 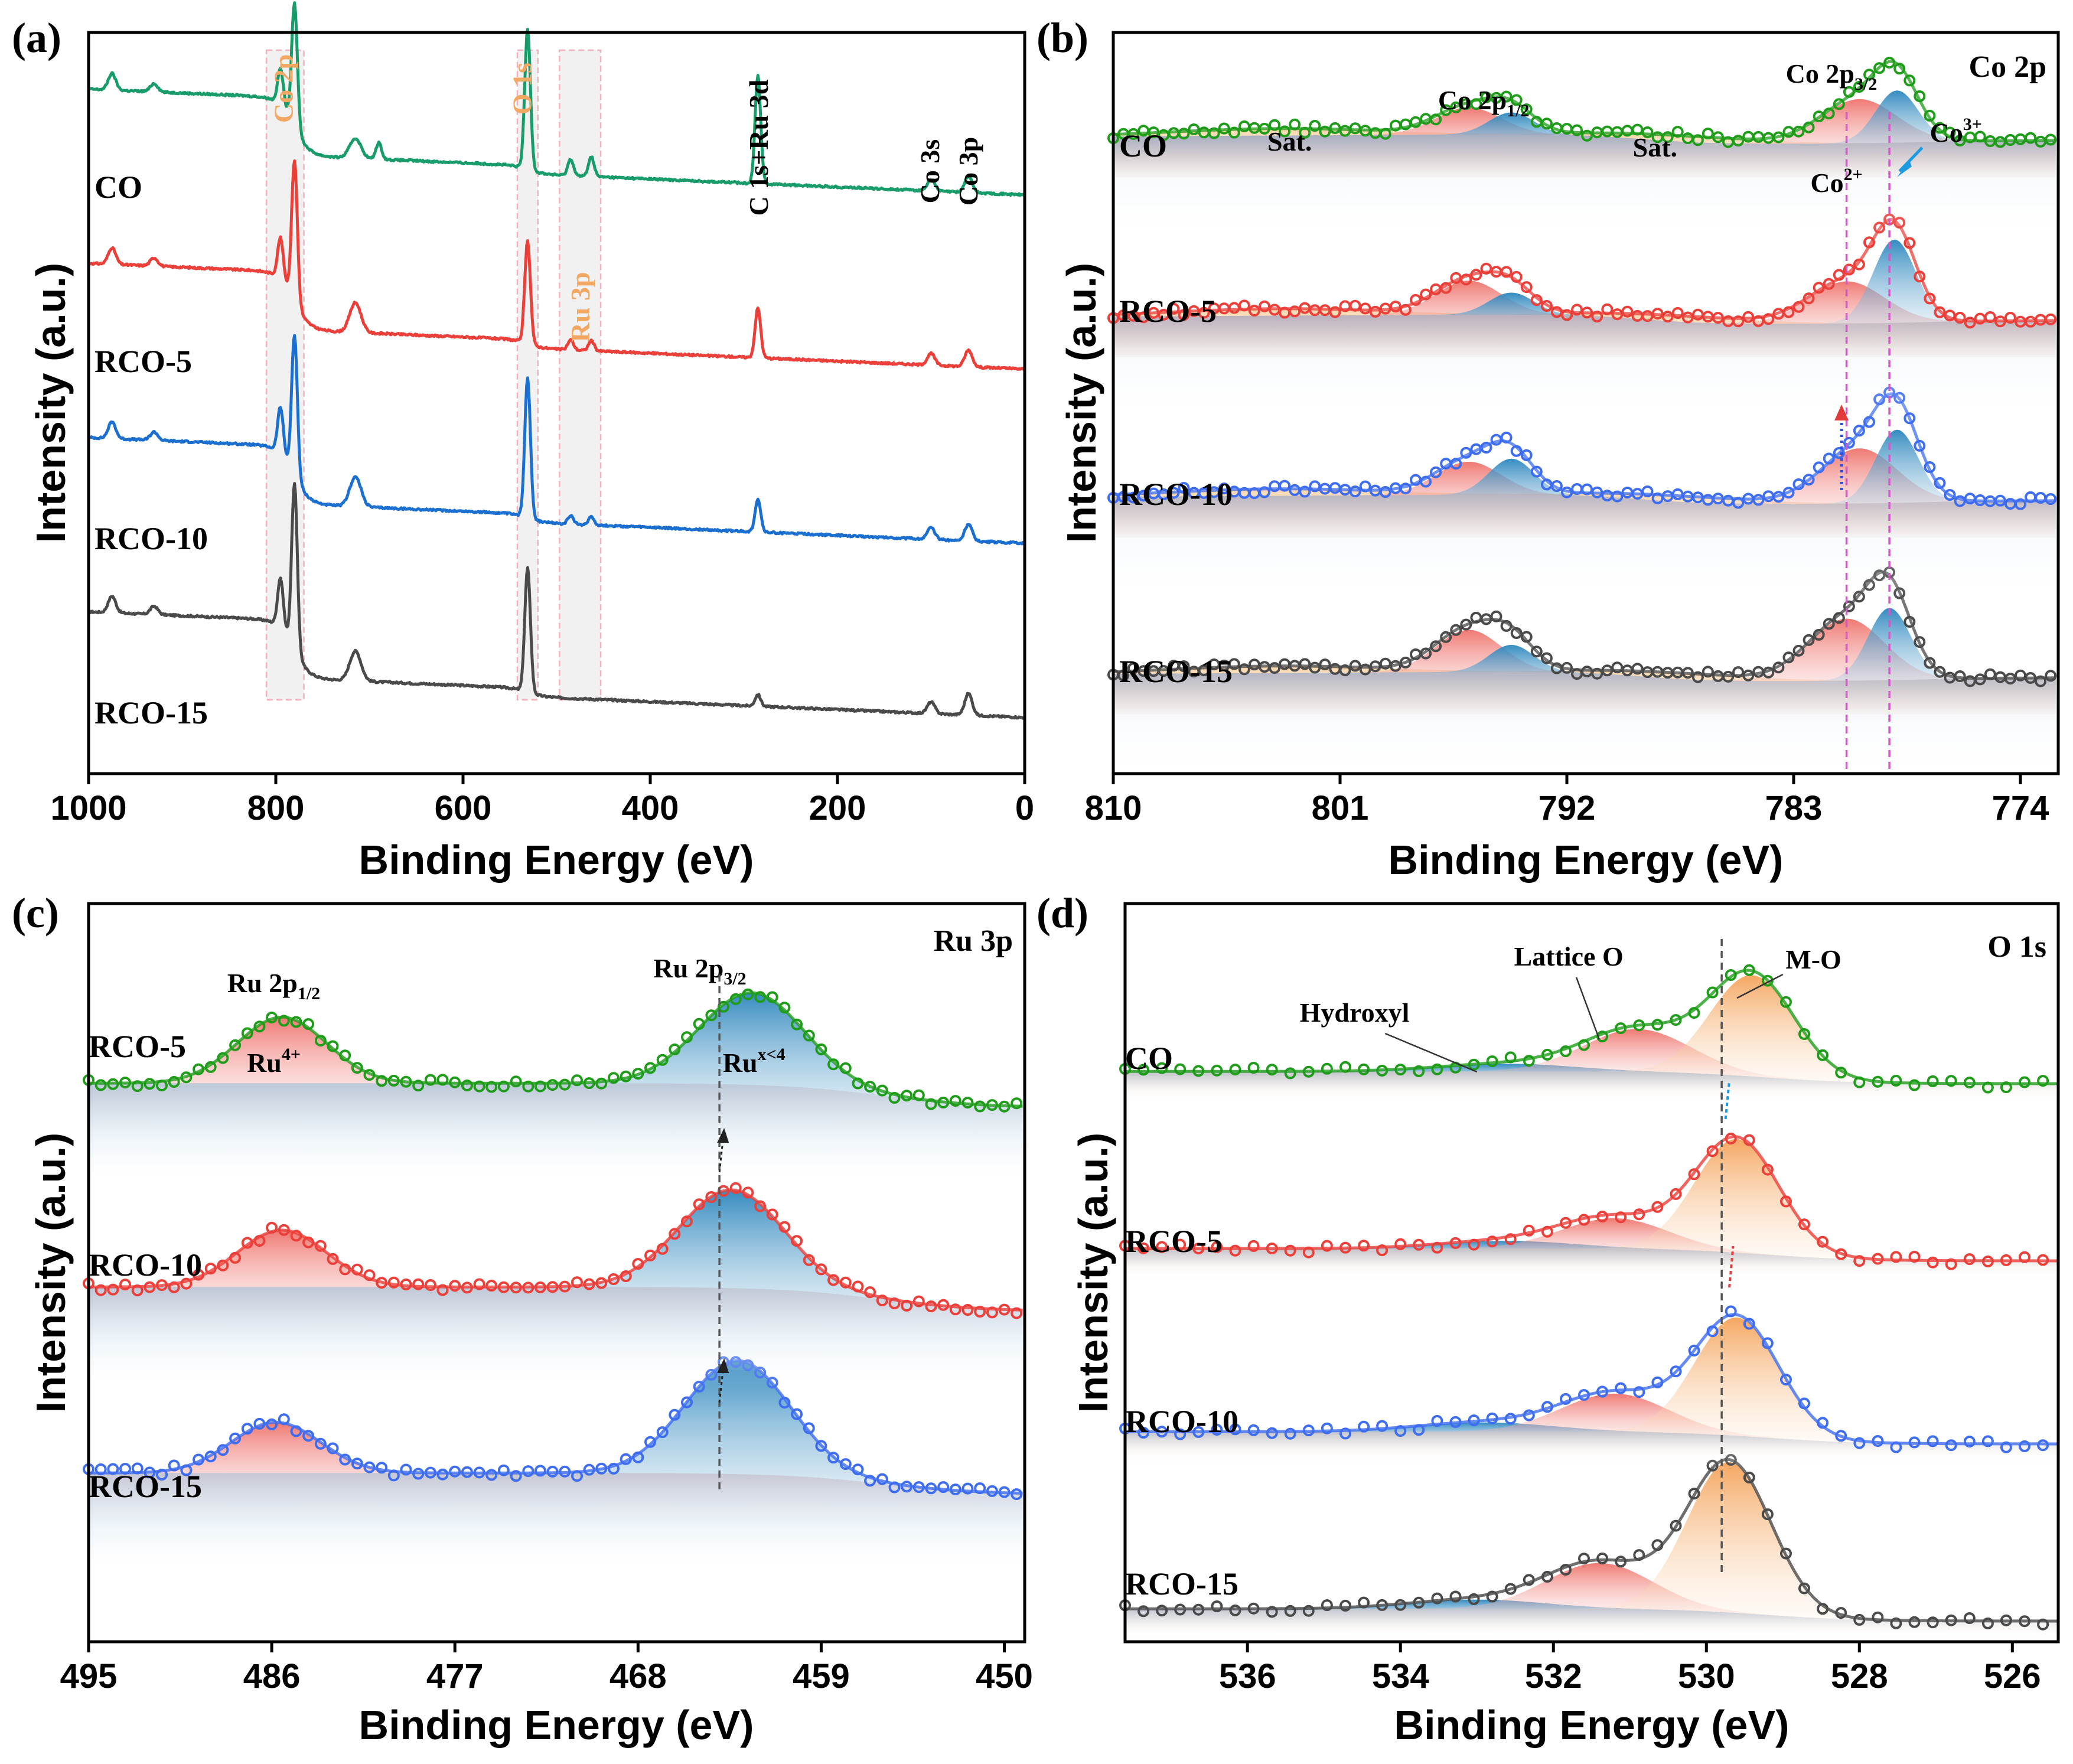 What do you see at coordinates (968, 171) in the screenshot?
I see `panel-a-peak-annotation: Co 3p` at bounding box center [968, 171].